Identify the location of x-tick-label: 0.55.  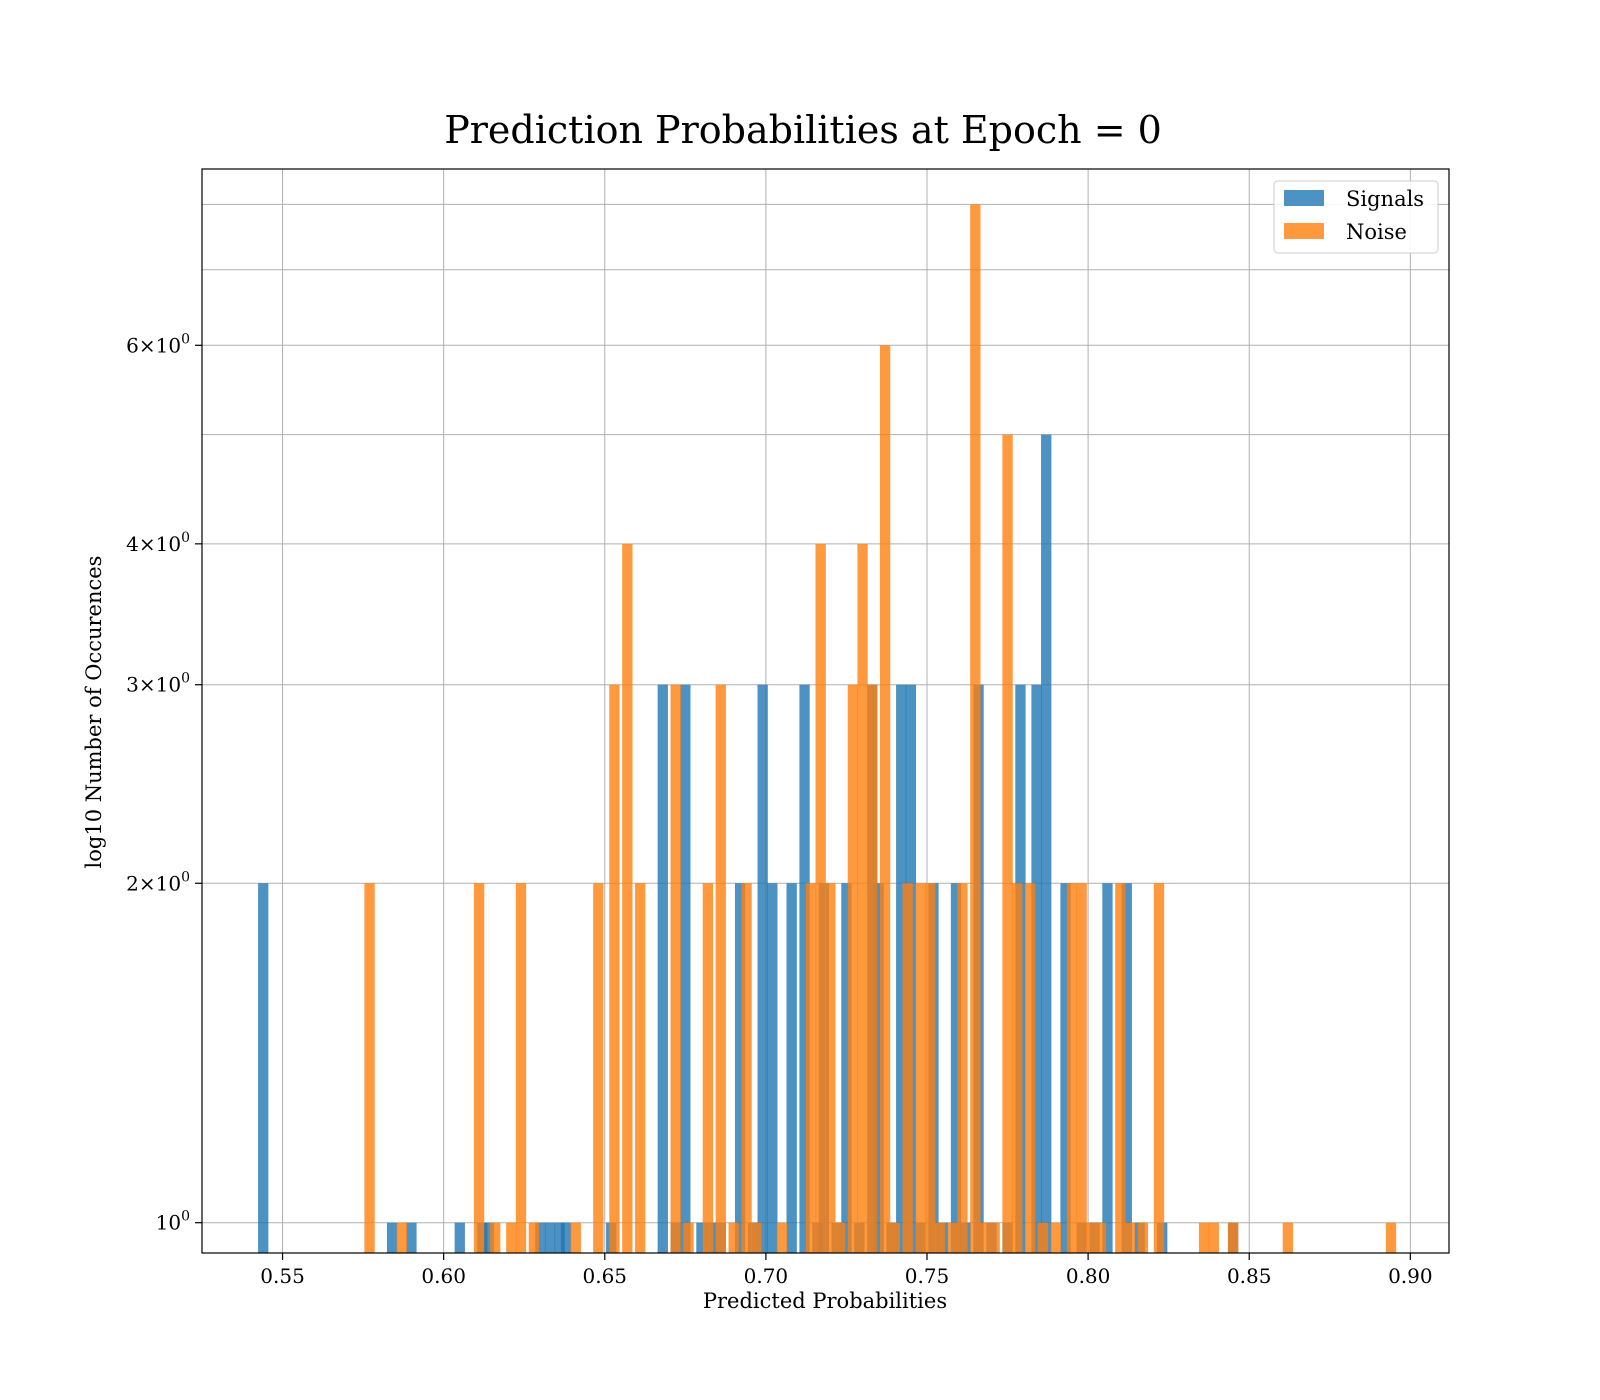
(282, 1276).